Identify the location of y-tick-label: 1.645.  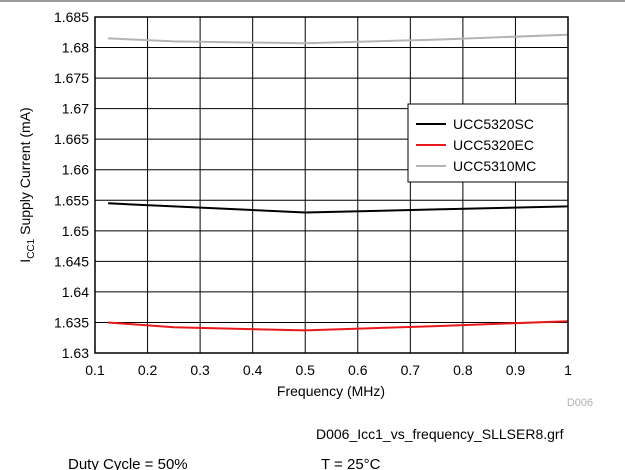
(71, 261).